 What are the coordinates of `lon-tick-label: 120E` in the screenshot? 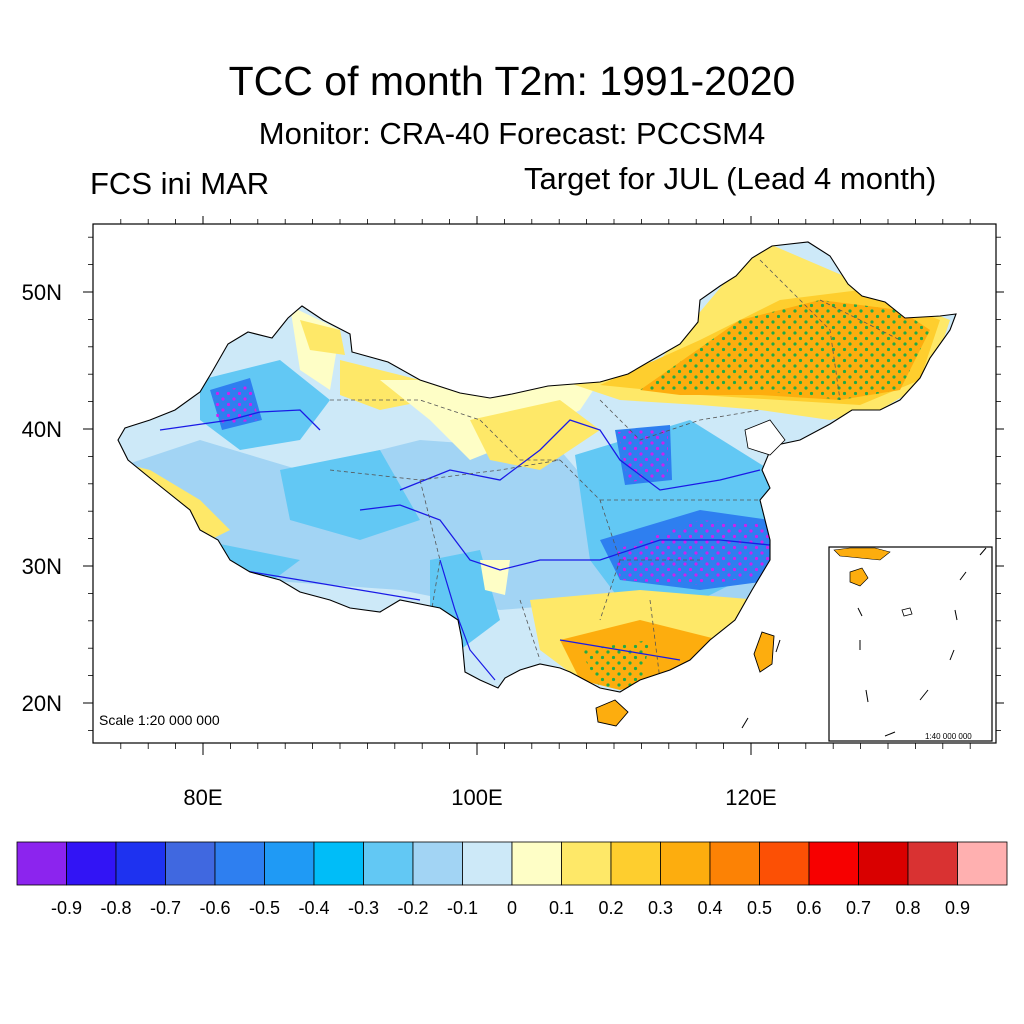 It's located at (750, 797).